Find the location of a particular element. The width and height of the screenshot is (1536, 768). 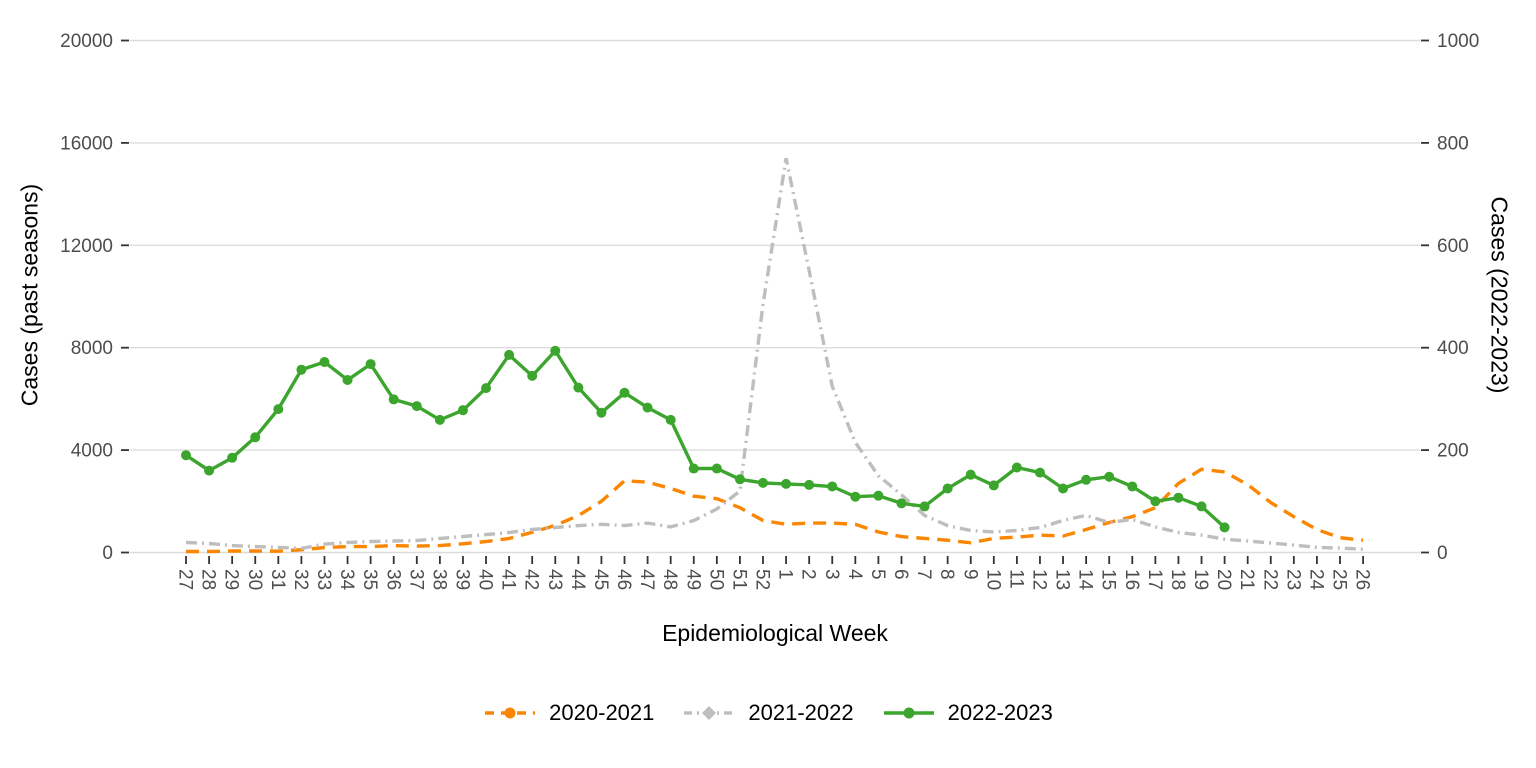

x-axis-tick-label: 21 is located at coordinates (1246, 579).